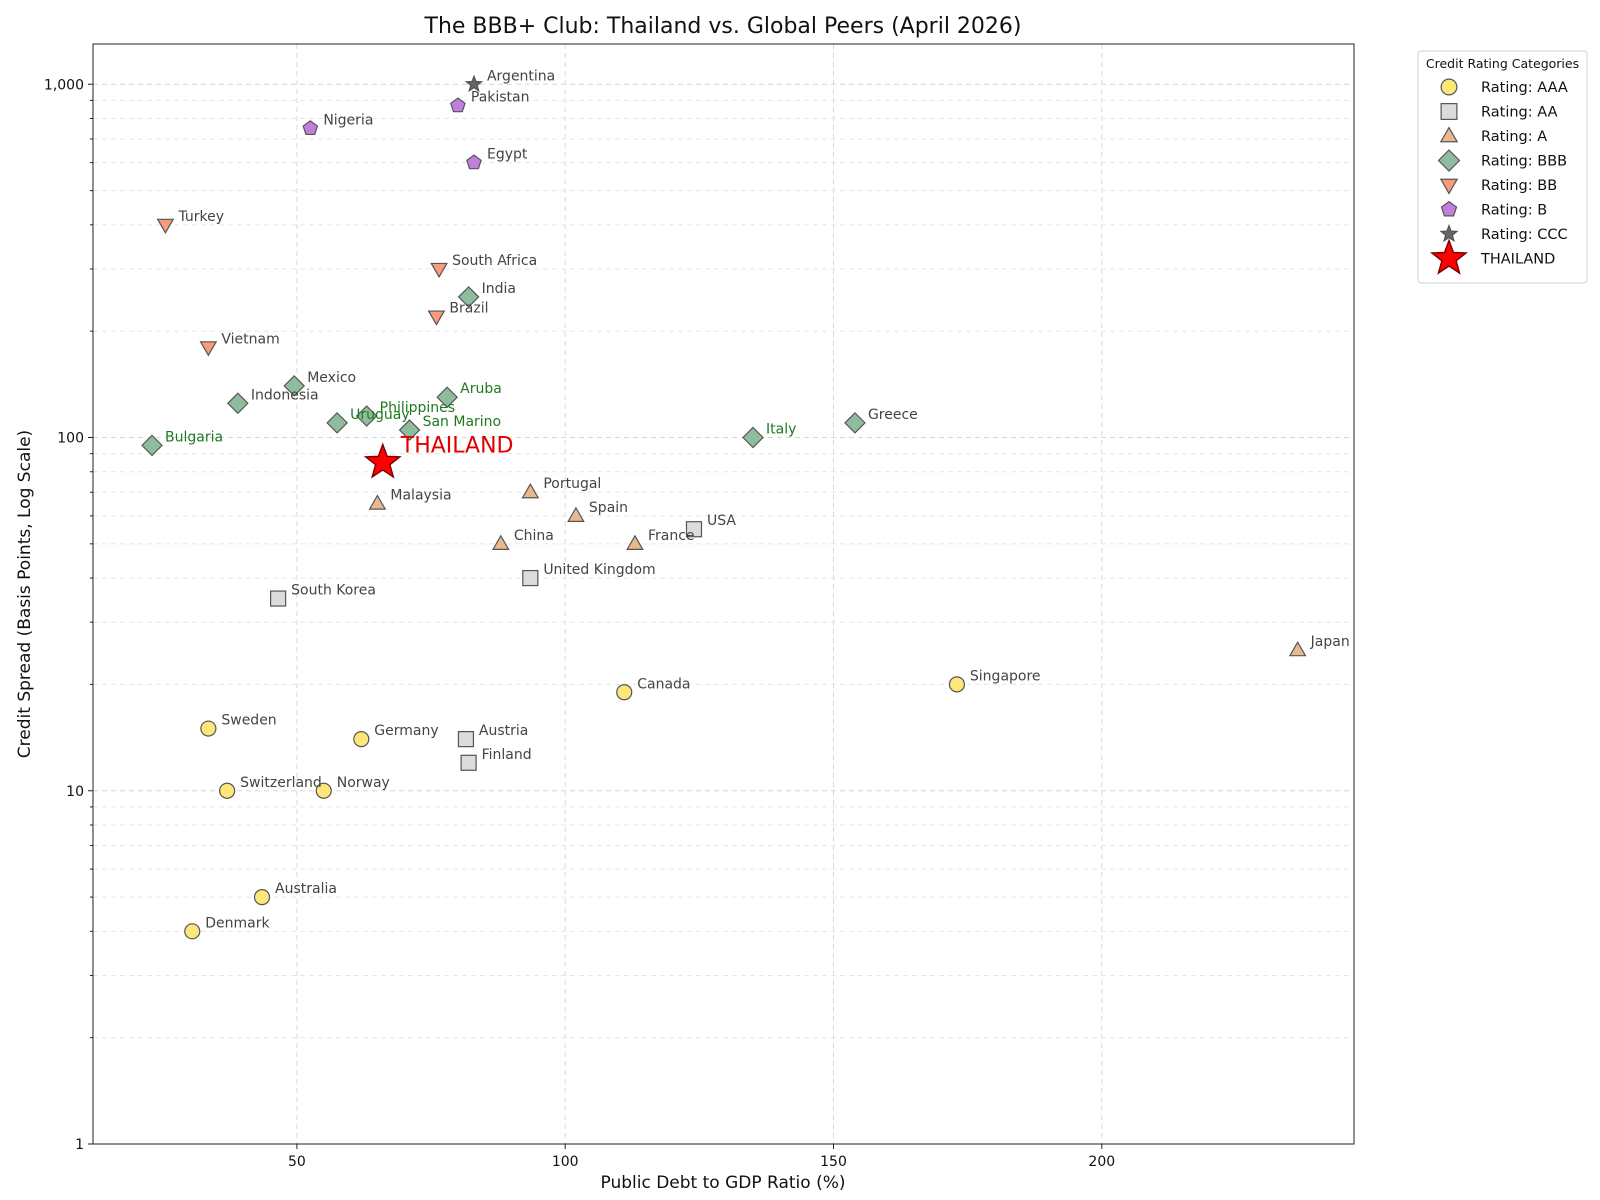  What do you see at coordinates (855, 423) in the screenshot?
I see `greece-point` at bounding box center [855, 423].